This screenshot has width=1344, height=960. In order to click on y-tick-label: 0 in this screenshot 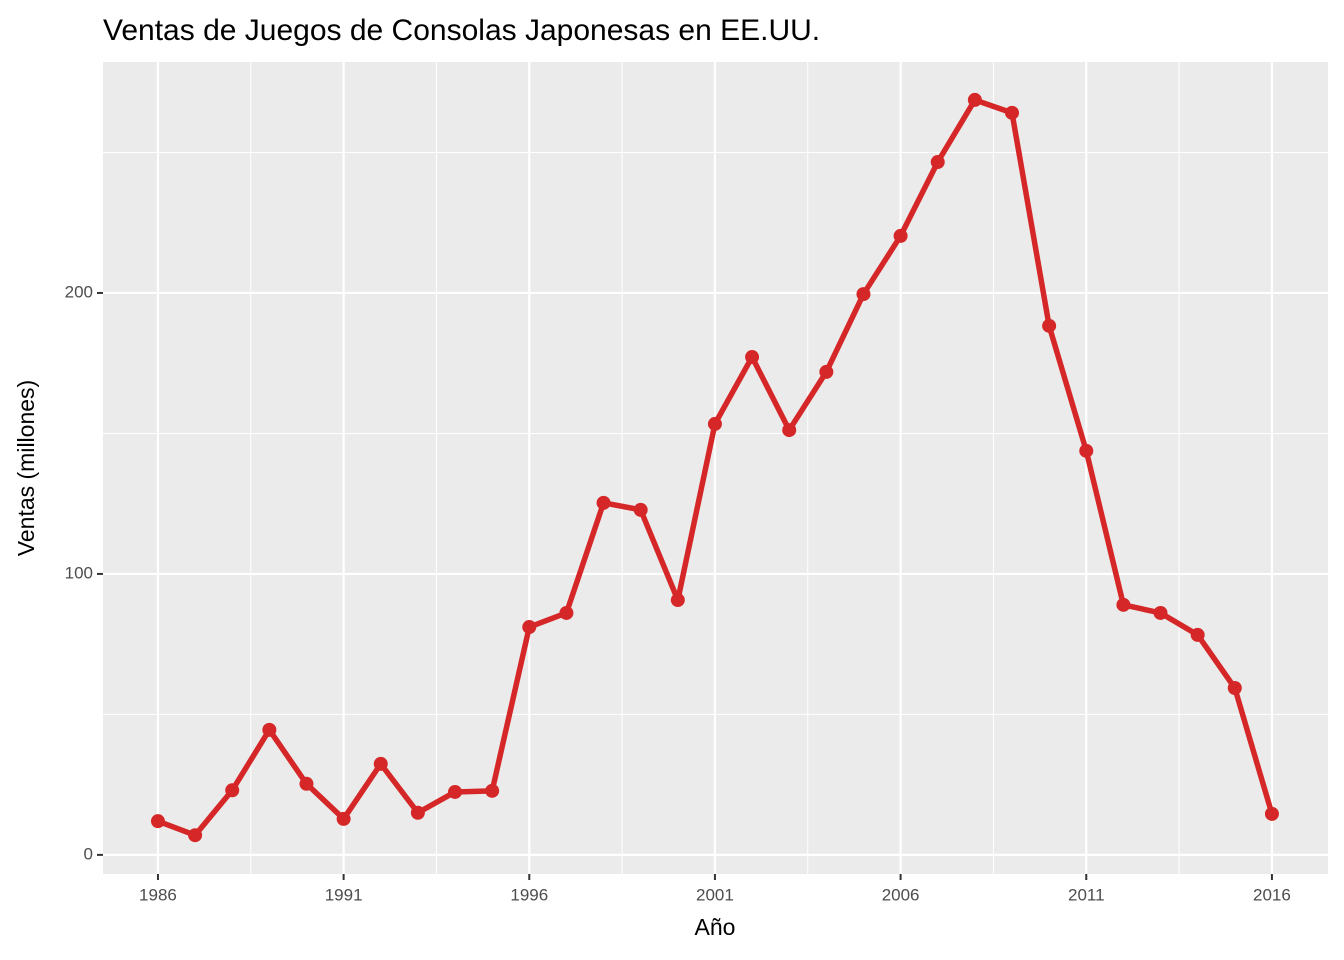, I will do `click(88, 853)`.